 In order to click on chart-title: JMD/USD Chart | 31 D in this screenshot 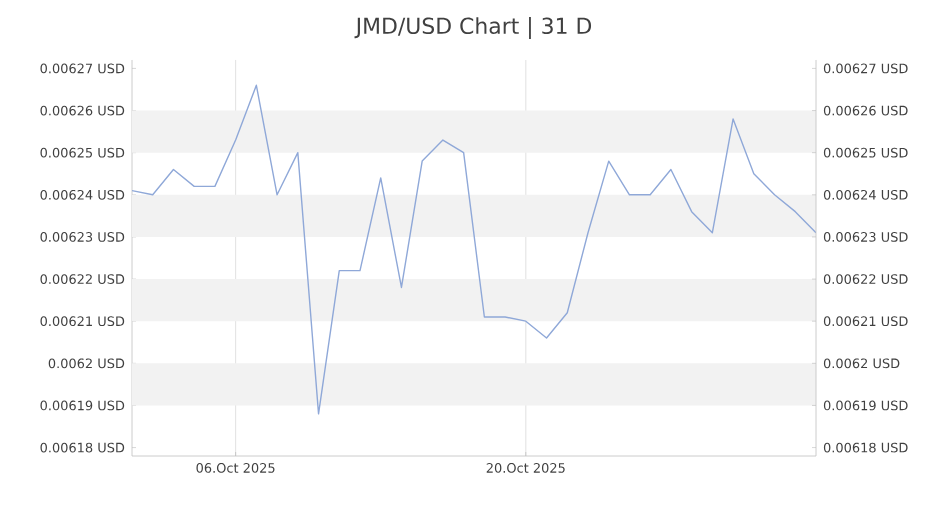, I will do `click(473, 28)`.